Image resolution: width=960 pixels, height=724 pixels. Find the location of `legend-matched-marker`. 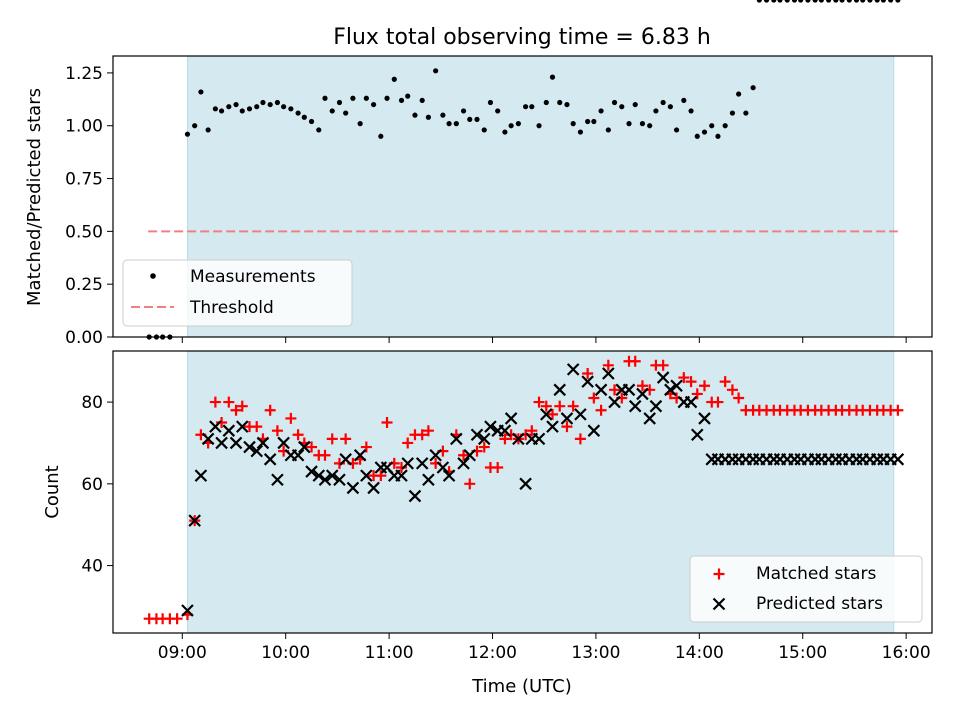

legend-matched-marker is located at coordinates (719, 574).